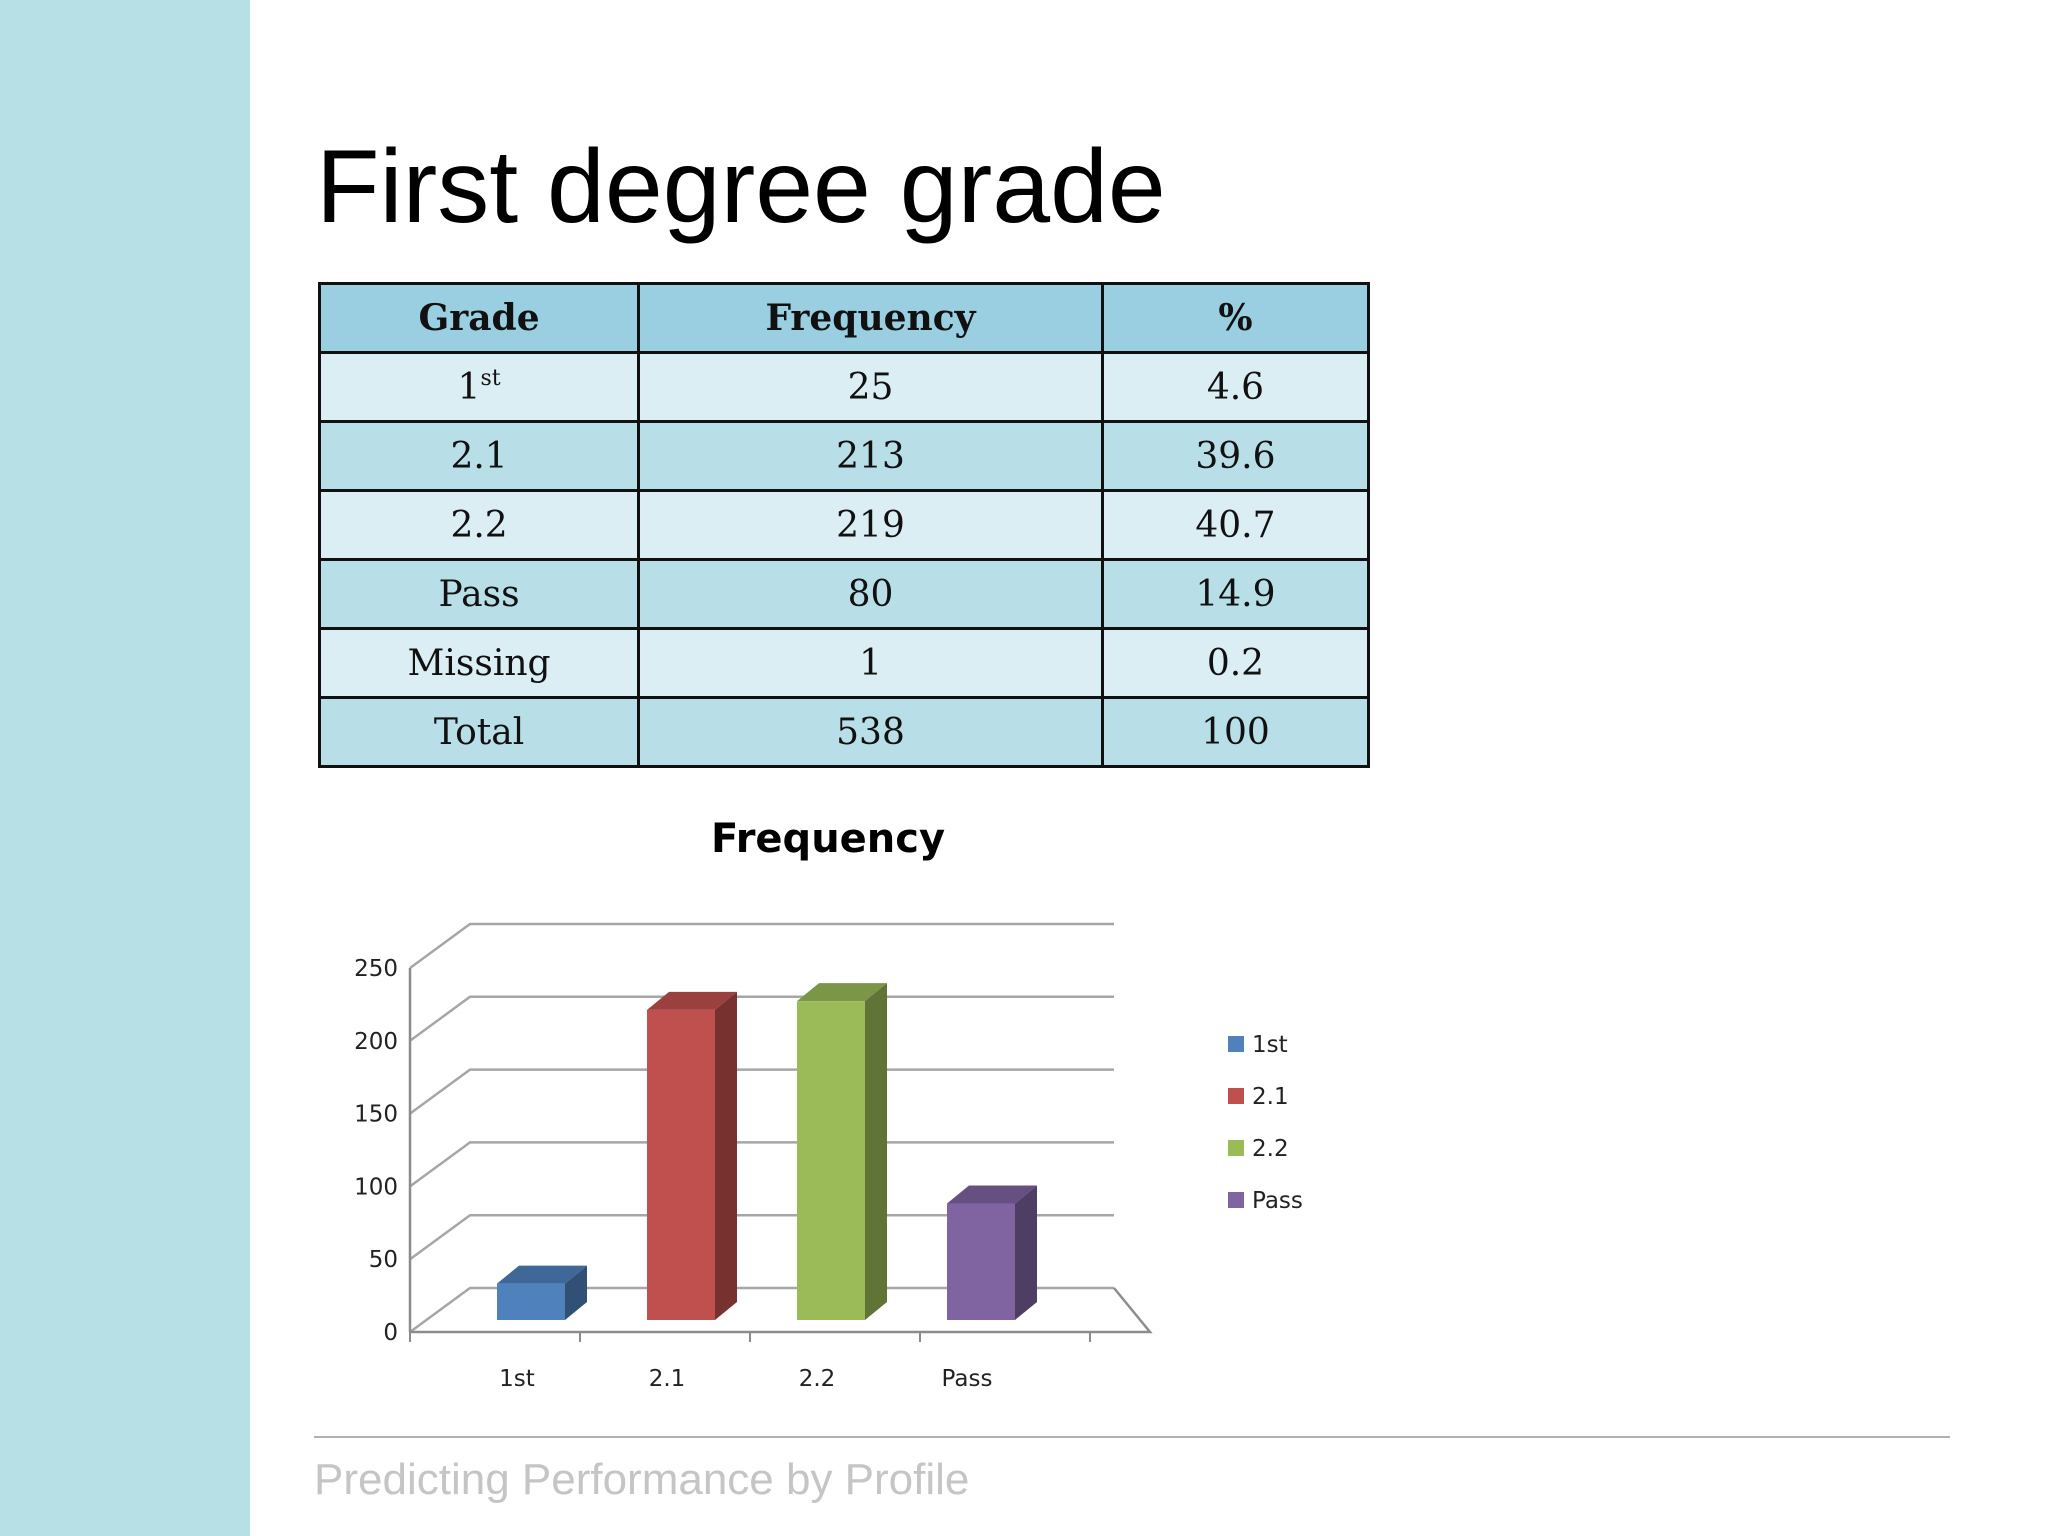  I want to click on cell-frequency: 213, so click(870, 456).